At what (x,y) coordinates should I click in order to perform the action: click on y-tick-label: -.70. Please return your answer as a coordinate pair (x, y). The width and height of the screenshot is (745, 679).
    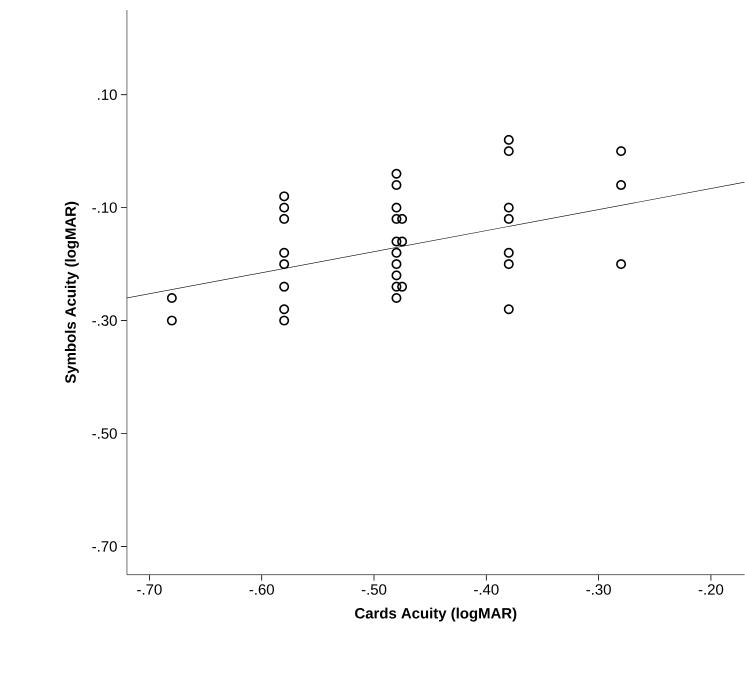
    Looking at the image, I should click on (104, 546).